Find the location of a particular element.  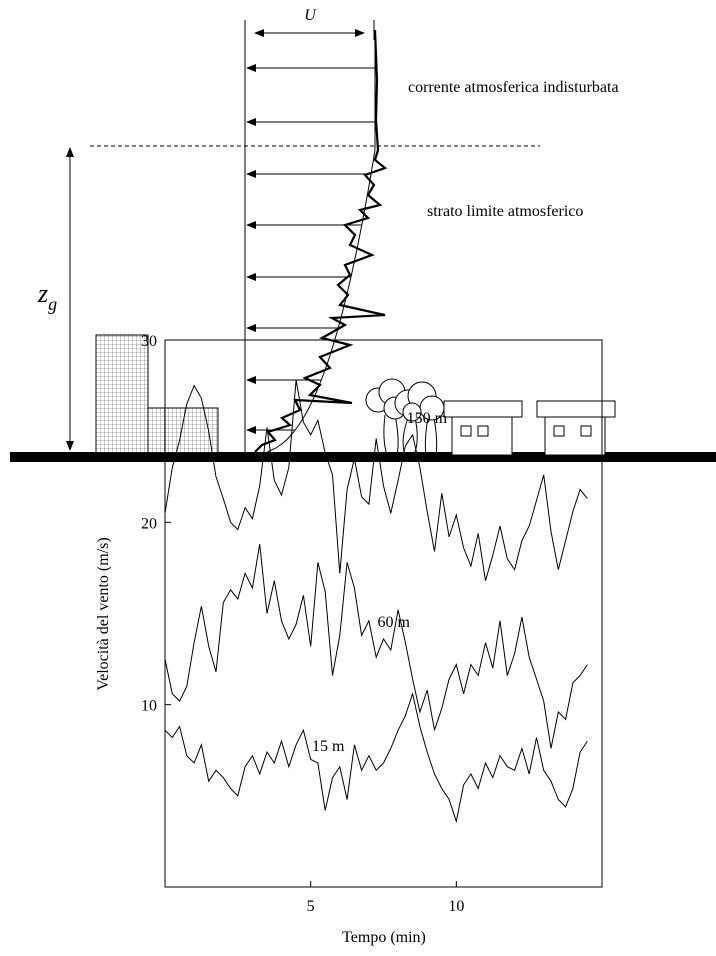

trees is located at coordinates (405, 417).